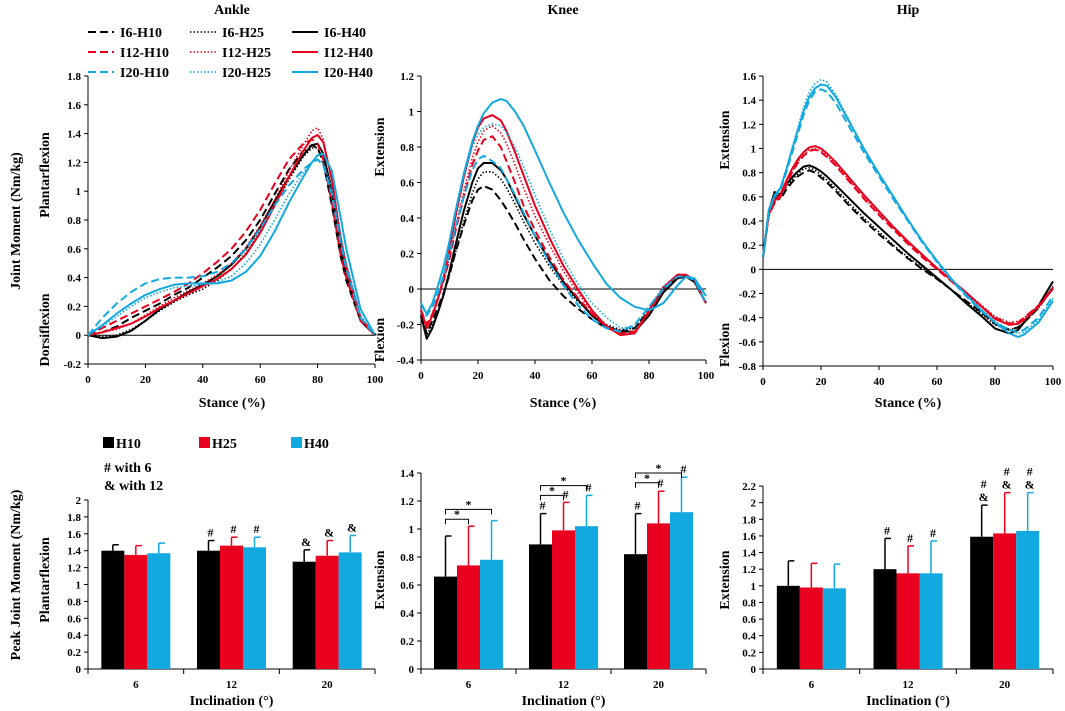 The image size is (1065, 711). What do you see at coordinates (296, 442) in the screenshot?
I see `bar-legend-swatch` at bounding box center [296, 442].